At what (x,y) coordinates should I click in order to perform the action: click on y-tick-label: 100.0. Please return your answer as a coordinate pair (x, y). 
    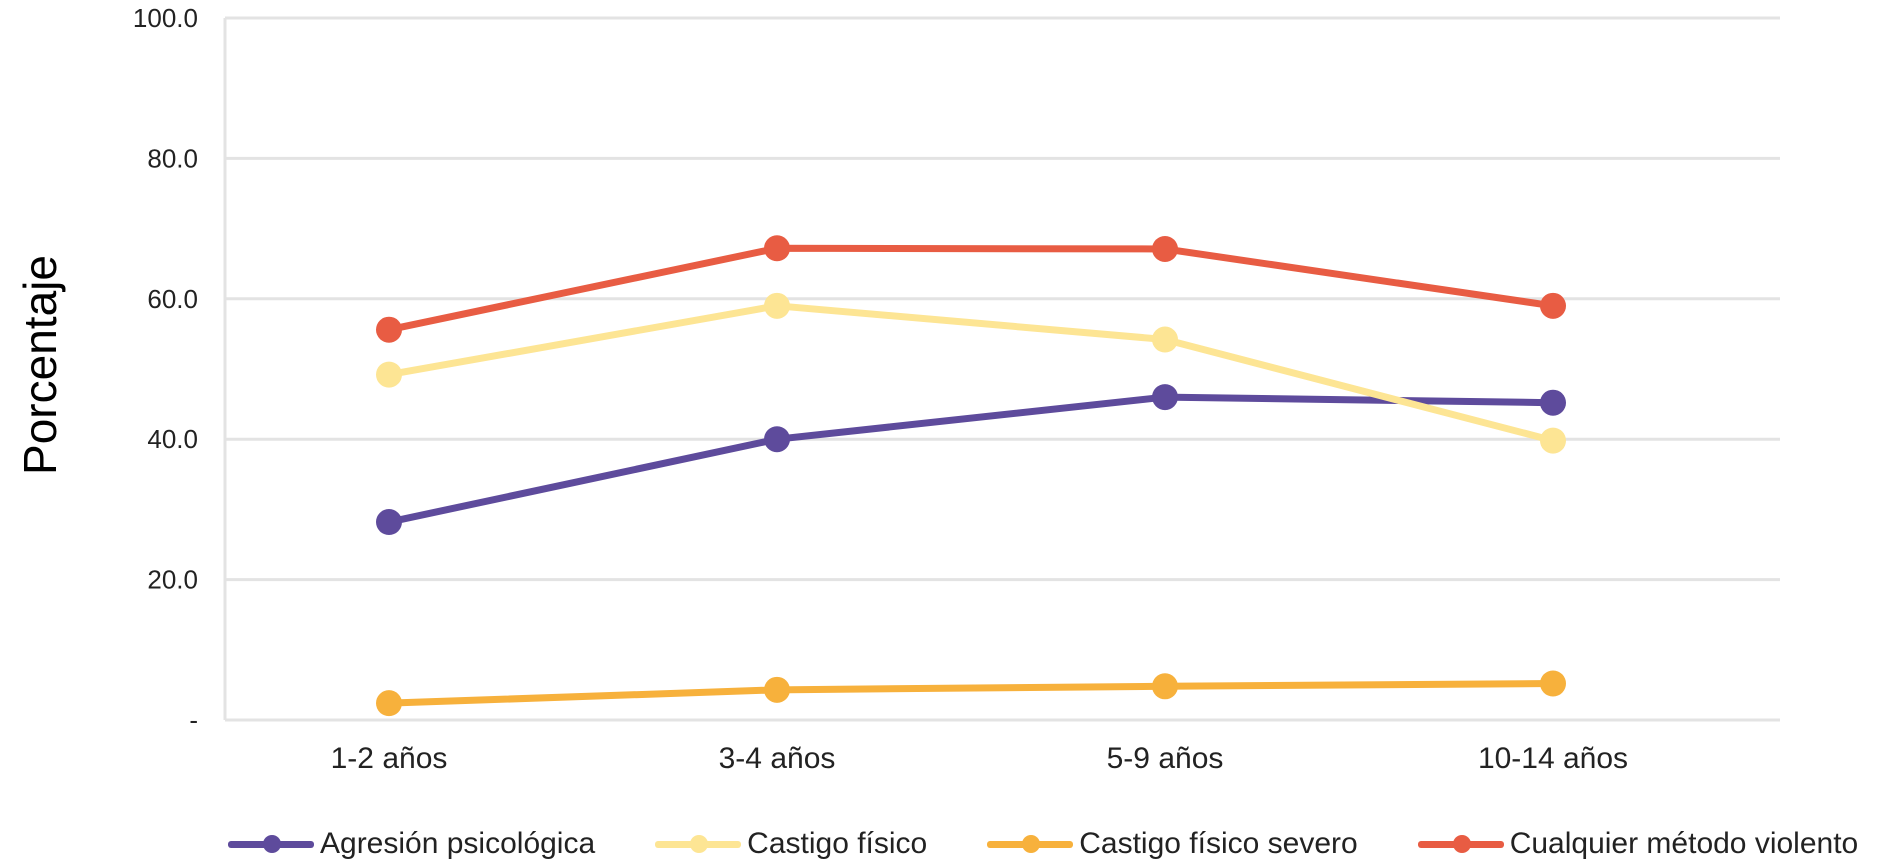
    Looking at the image, I should click on (165, 18).